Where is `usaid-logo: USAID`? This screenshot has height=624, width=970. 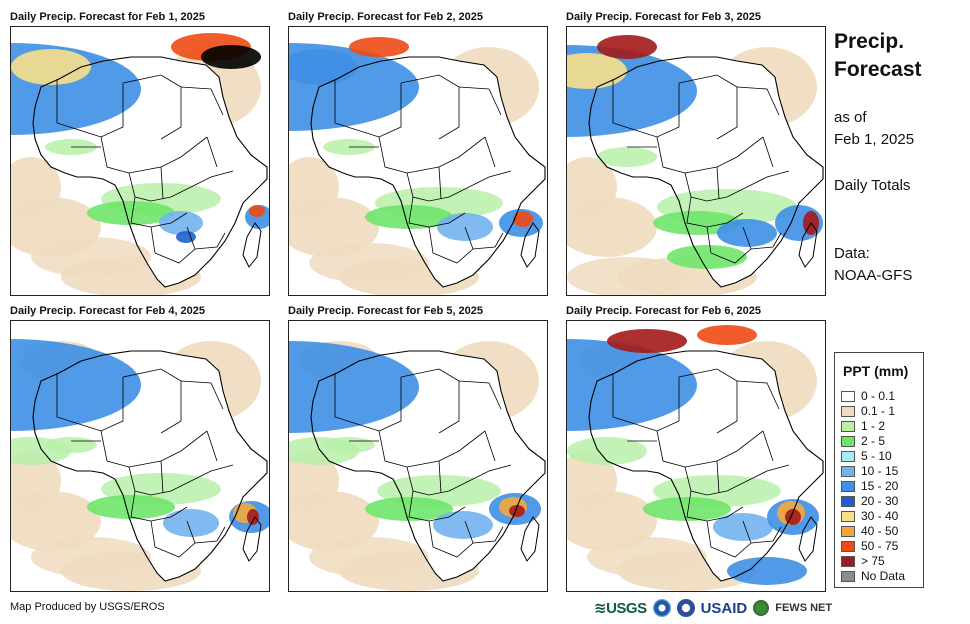 usaid-logo: USAID is located at coordinates (724, 608).